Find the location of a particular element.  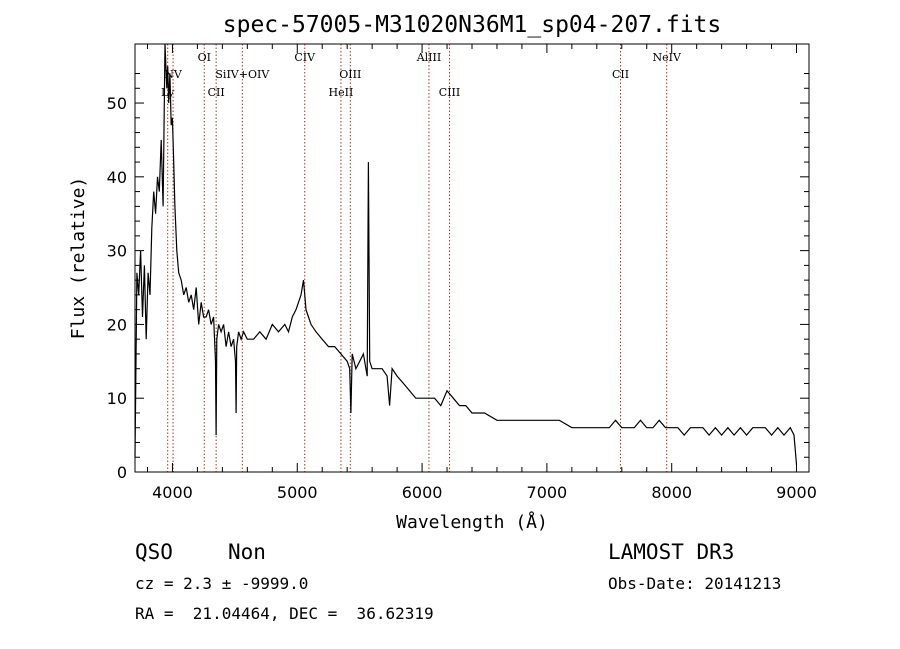

y-tick-label: 10 is located at coordinates (117, 398).